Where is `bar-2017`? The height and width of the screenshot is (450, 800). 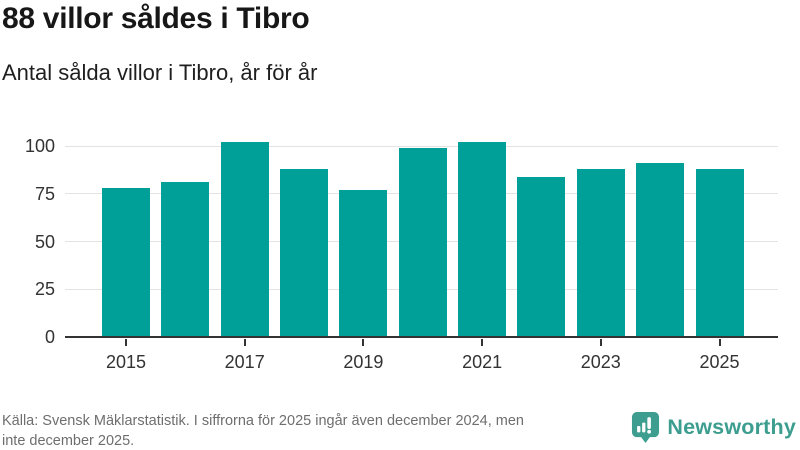 bar-2017 is located at coordinates (244, 239).